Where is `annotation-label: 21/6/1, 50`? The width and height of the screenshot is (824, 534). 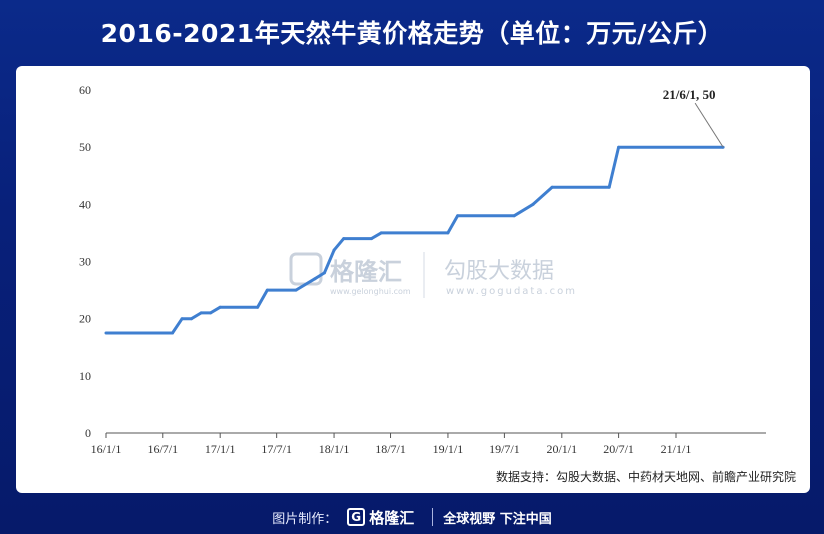
annotation-label: 21/6/1, 50 is located at coordinates (689, 94).